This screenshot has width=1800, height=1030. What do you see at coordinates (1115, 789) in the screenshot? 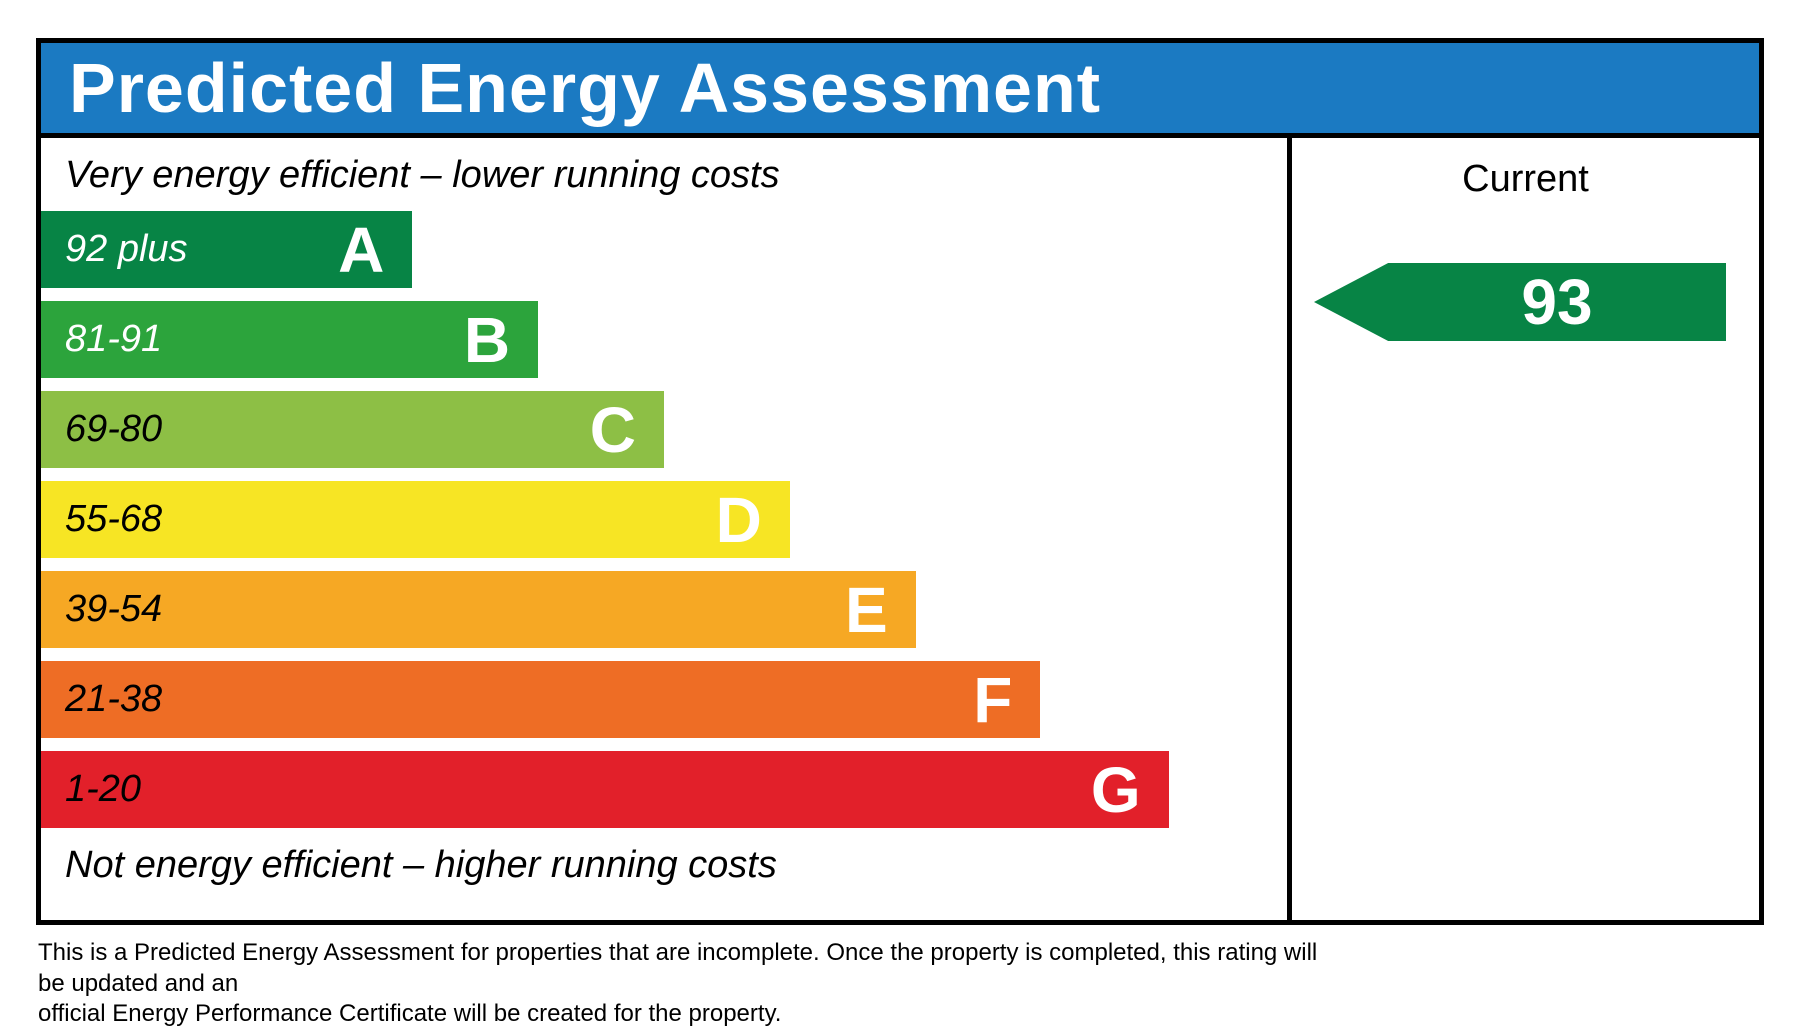
I see `band-letter: G` at bounding box center [1115, 789].